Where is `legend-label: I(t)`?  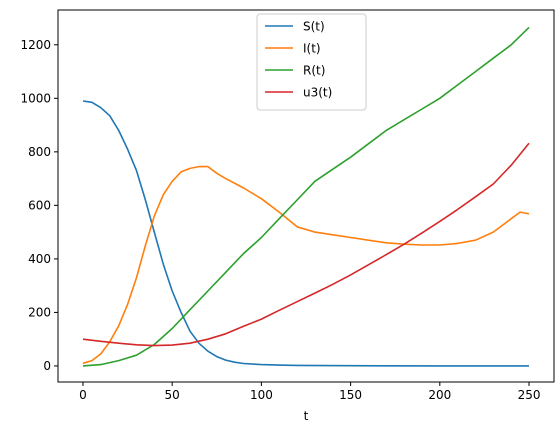
legend-label: I(t) is located at coordinates (312, 49).